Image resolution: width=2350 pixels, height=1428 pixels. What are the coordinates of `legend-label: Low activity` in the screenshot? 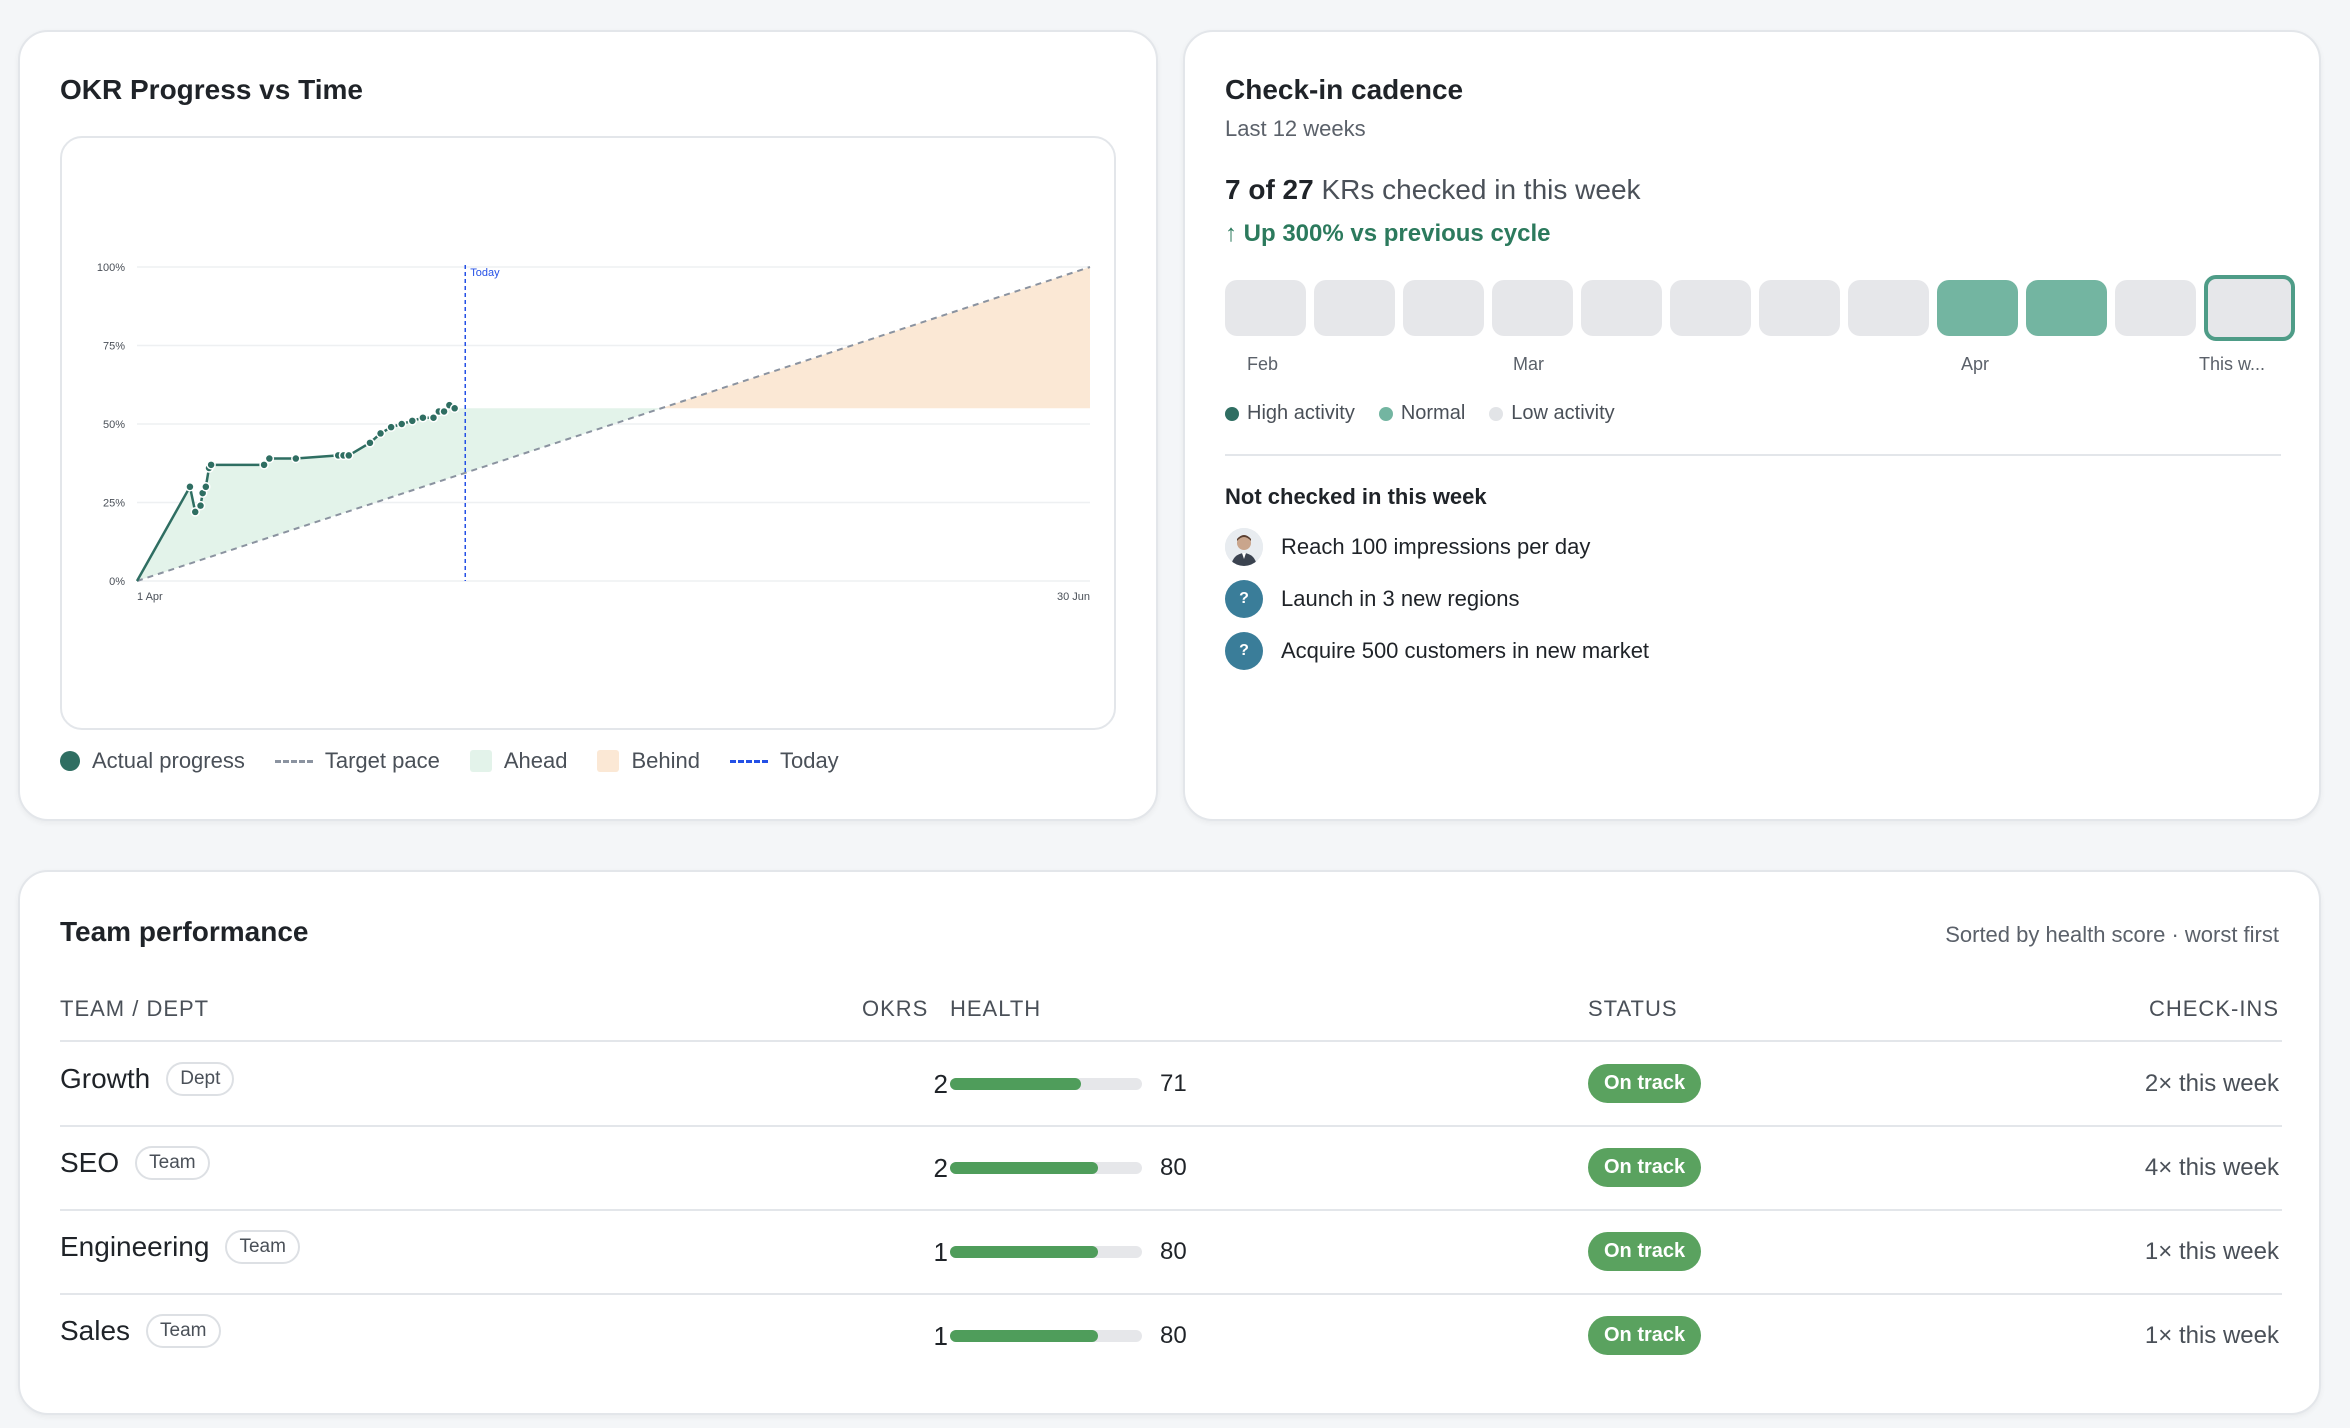 It's located at (1563, 413).